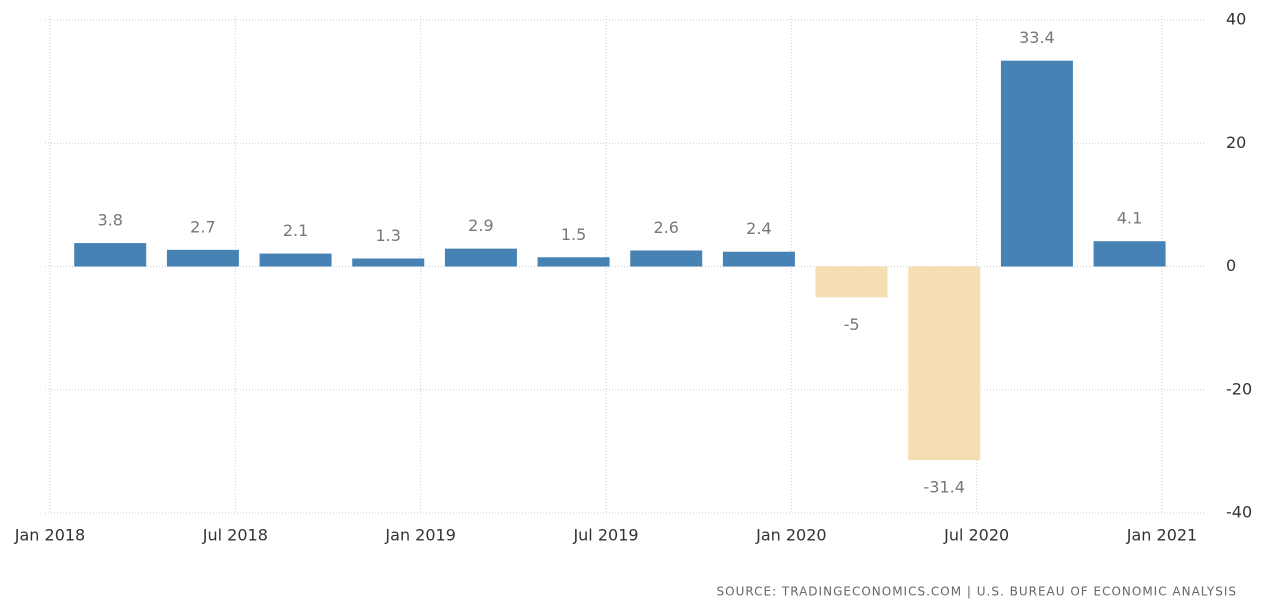  Describe the element at coordinates (976, 535) in the screenshot. I see `x-tick-label: Jul 2020` at that location.